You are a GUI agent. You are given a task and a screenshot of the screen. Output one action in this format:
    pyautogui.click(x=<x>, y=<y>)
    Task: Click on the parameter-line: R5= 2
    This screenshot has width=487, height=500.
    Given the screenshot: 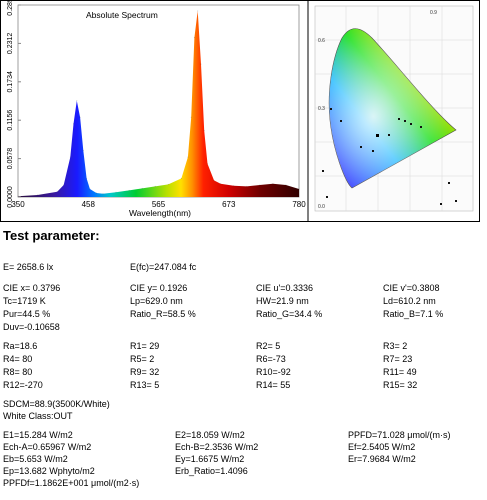 What is the action you would take?
    pyautogui.click(x=142, y=359)
    